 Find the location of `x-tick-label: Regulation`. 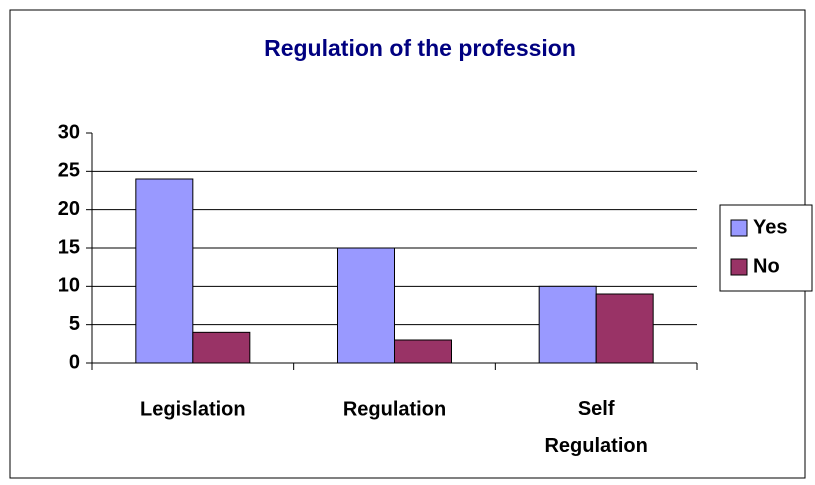

x-tick-label: Regulation is located at coordinates (394, 409).